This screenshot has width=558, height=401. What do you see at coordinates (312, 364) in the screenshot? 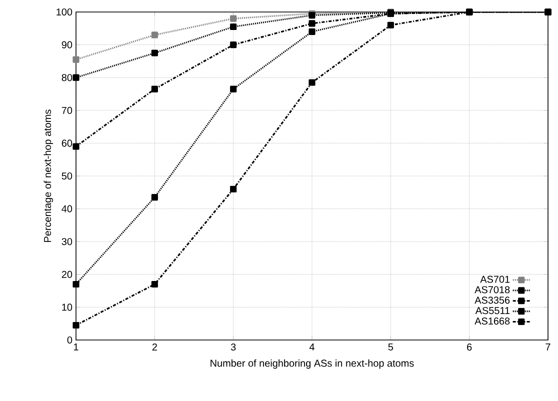
I see `x-axis-title: Number of neighboring ASs in next-hop atoms` at bounding box center [312, 364].